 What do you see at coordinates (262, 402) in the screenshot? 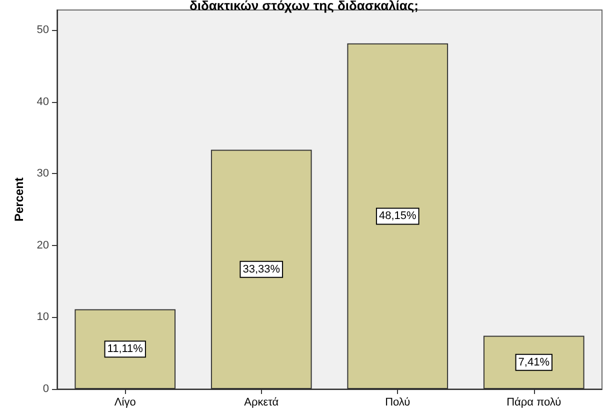
I see `x-tick-label: Αρκετά` at bounding box center [262, 402].